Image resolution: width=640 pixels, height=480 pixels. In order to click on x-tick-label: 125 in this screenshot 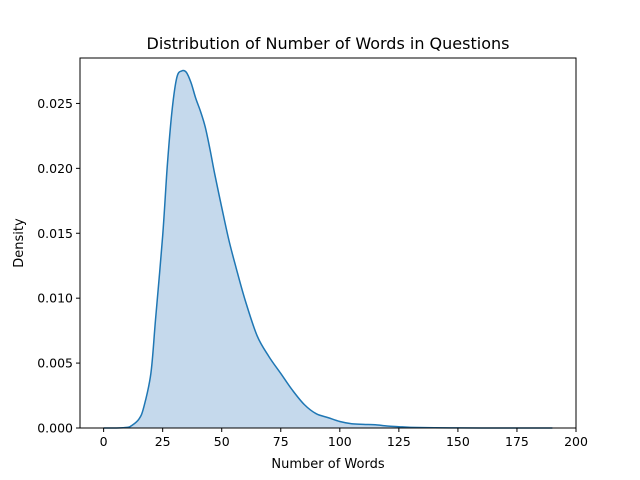, I will do `click(399, 441)`.